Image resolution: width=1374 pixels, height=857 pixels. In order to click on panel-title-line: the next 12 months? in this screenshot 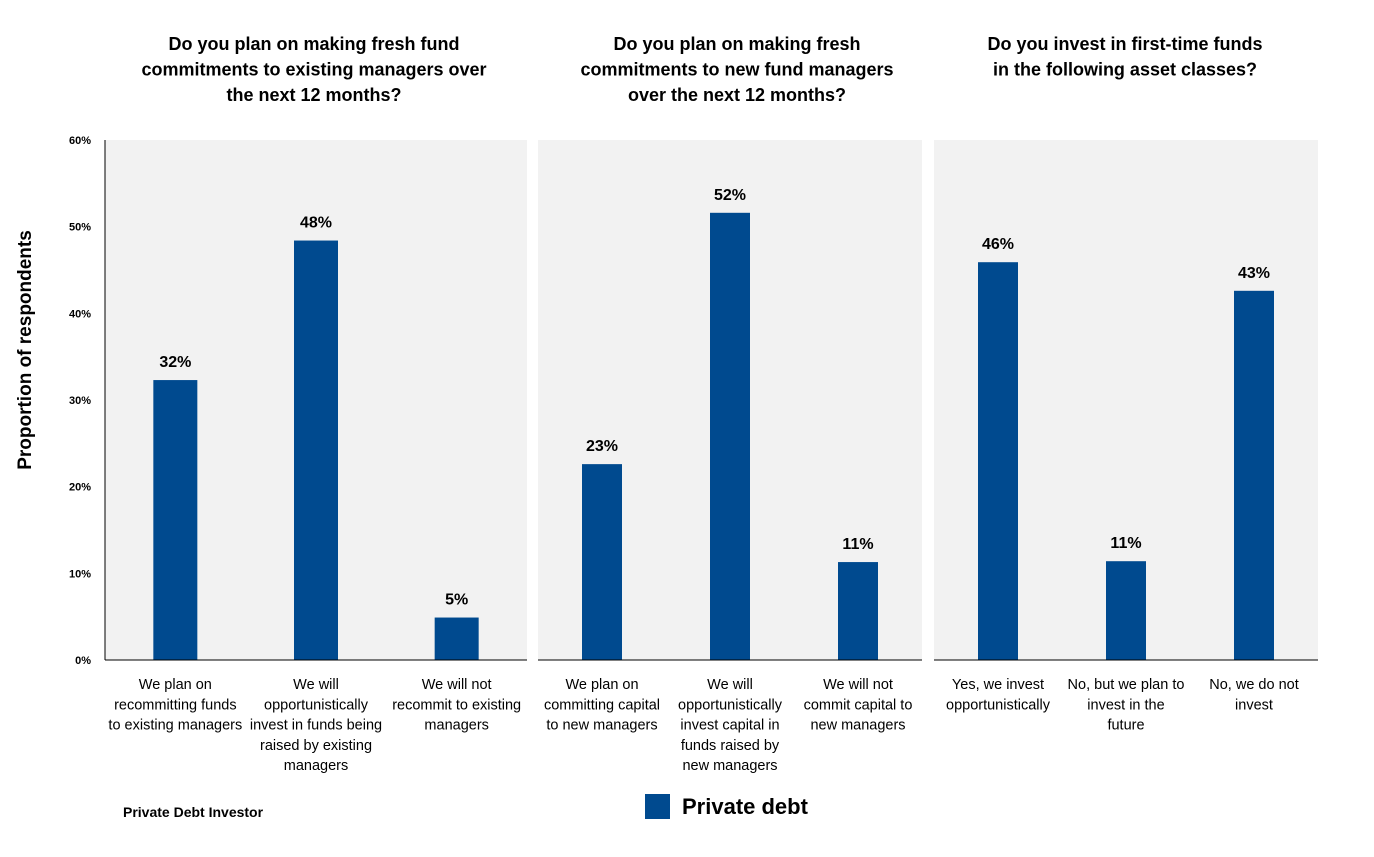, I will do `click(313, 95)`.